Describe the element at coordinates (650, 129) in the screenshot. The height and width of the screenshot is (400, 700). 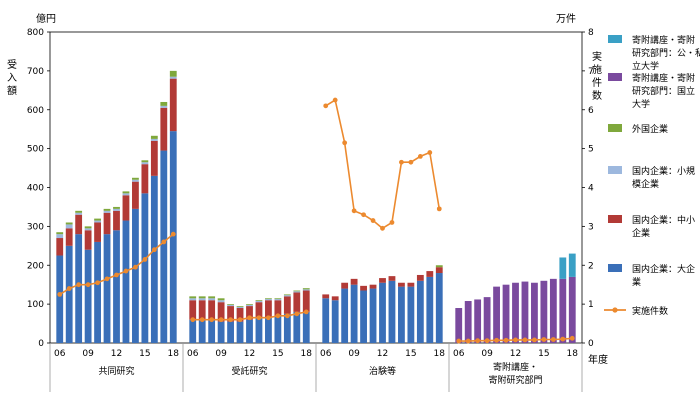
I see `legend-label-gaikoku: 外国企業` at that location.